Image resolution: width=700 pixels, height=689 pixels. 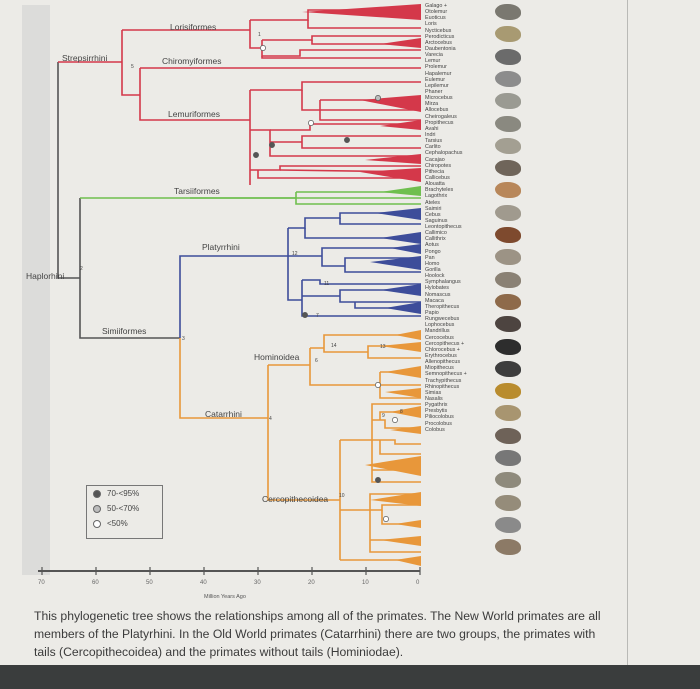 I want to click on taxon-label: Avahi, so click(x=432, y=128).